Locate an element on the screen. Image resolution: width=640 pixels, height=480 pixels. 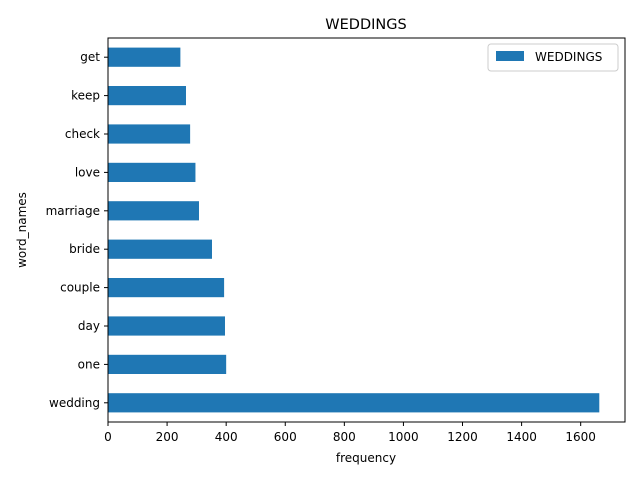
legend: WEDDINGS is located at coordinates (553, 57).